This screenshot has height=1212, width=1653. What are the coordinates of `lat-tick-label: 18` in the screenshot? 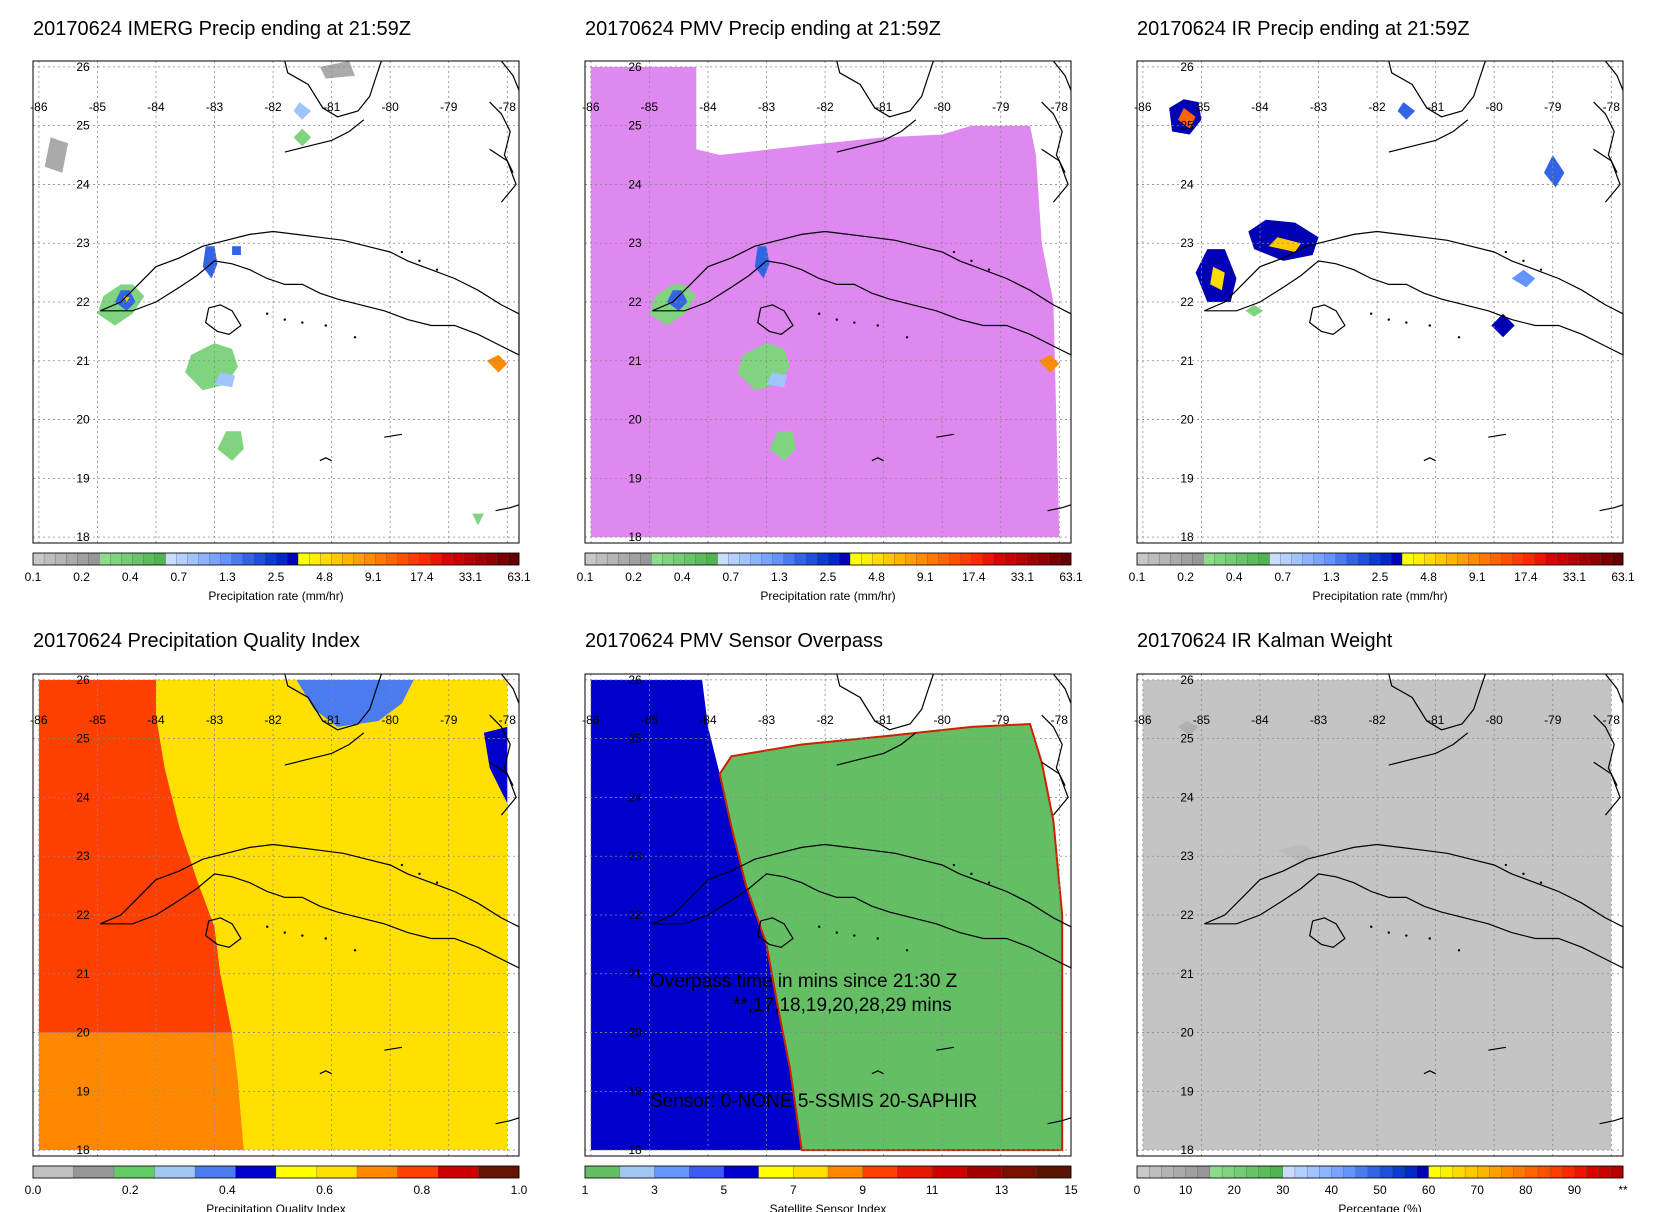 It's located at (83, 1150).